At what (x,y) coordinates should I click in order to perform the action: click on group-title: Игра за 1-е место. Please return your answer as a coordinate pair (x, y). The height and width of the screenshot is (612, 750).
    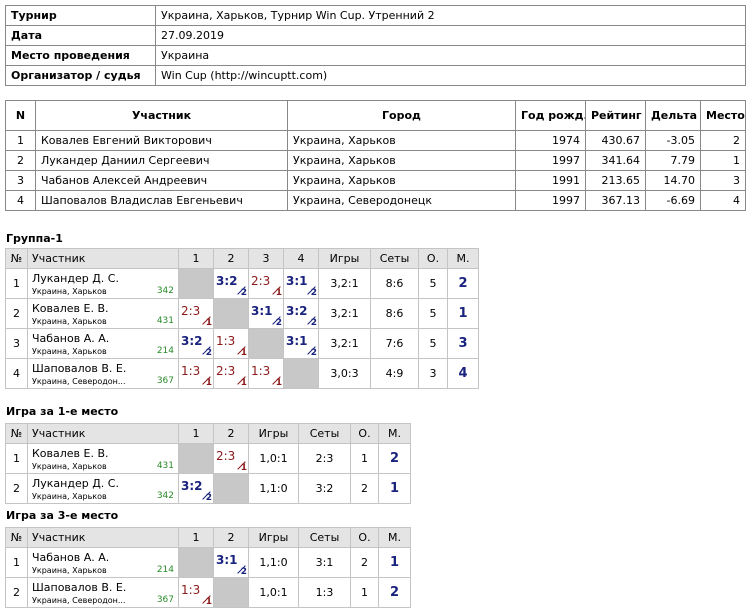
    Looking at the image, I should click on (62, 411).